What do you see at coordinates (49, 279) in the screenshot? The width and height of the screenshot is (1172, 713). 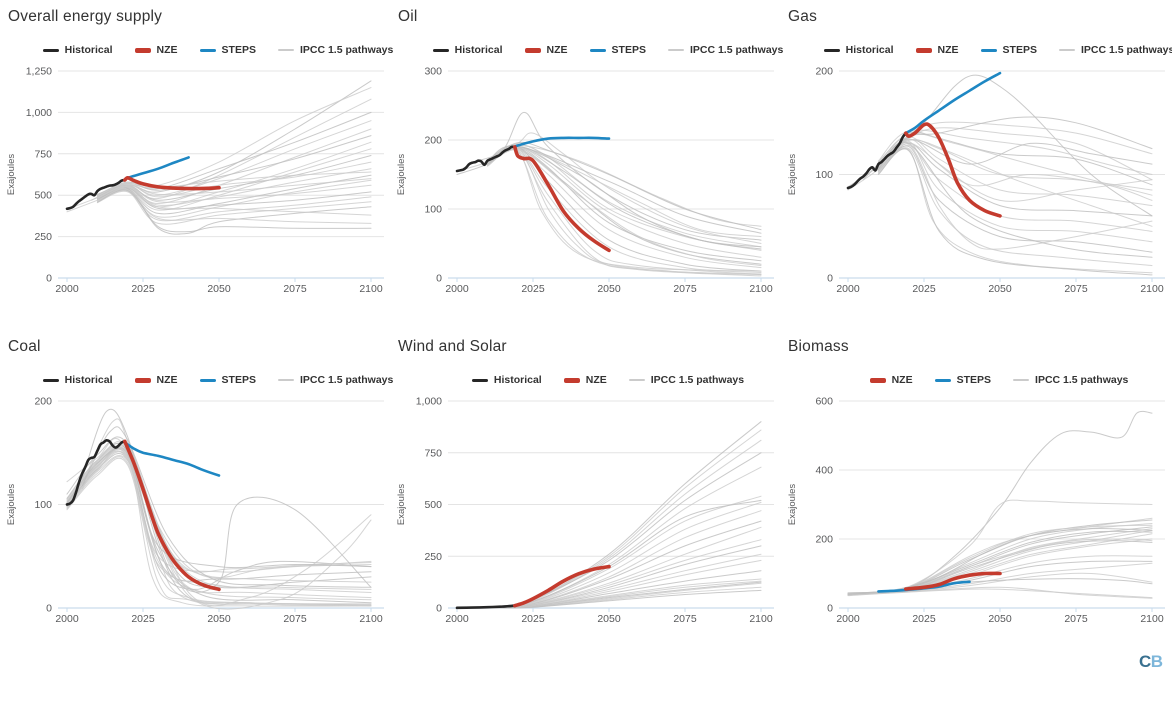 I see `y-axis-tick-label: 0` at bounding box center [49, 279].